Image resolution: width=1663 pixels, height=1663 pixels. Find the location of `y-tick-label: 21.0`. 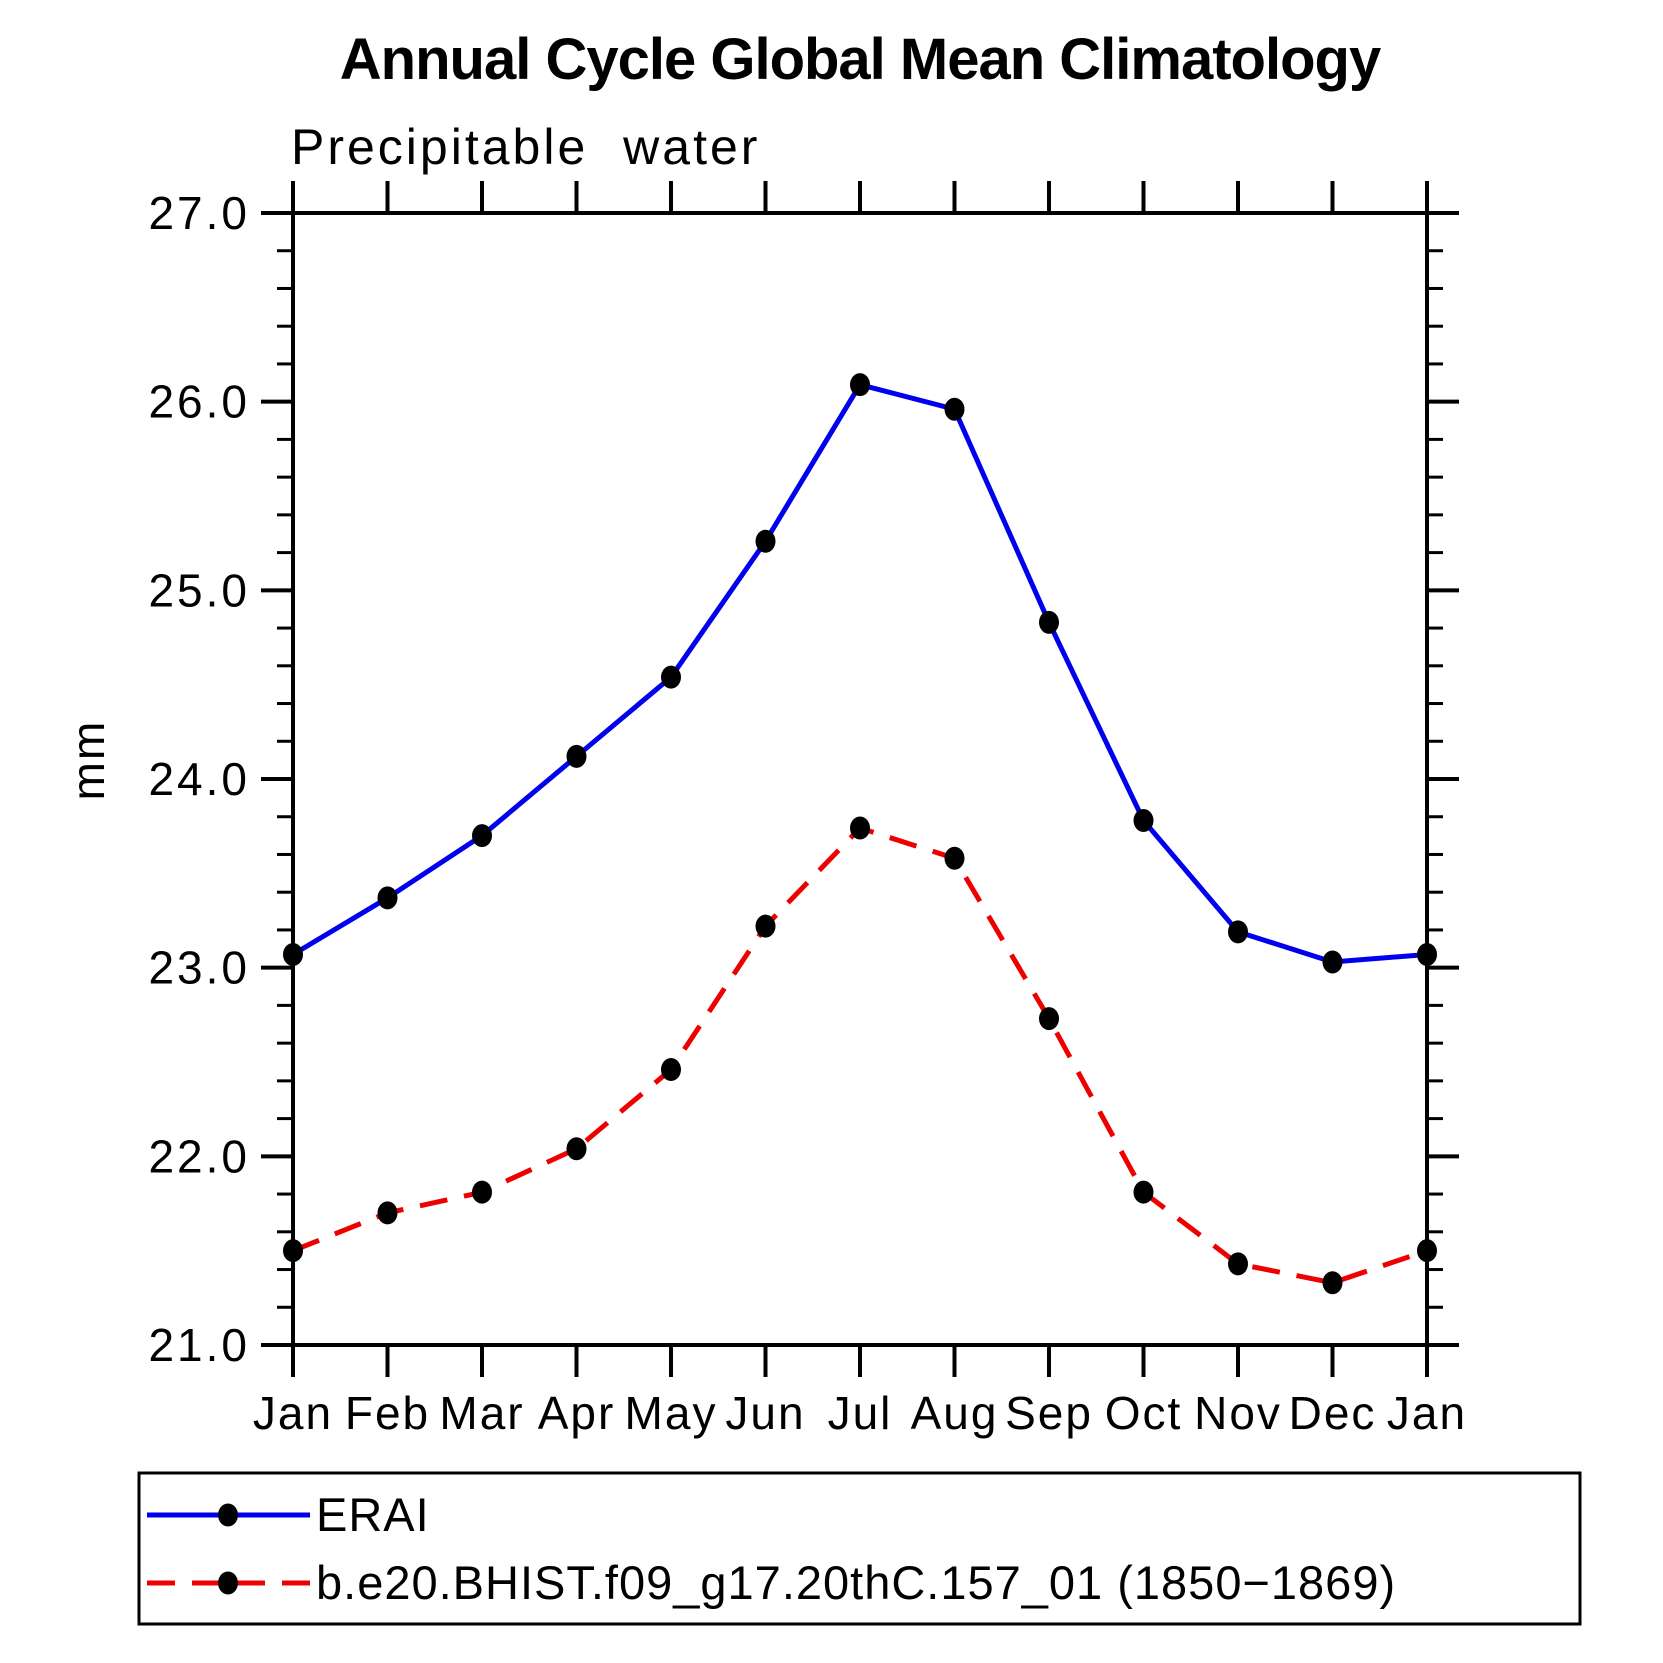

y-tick-label: 21.0 is located at coordinates (199, 1345).